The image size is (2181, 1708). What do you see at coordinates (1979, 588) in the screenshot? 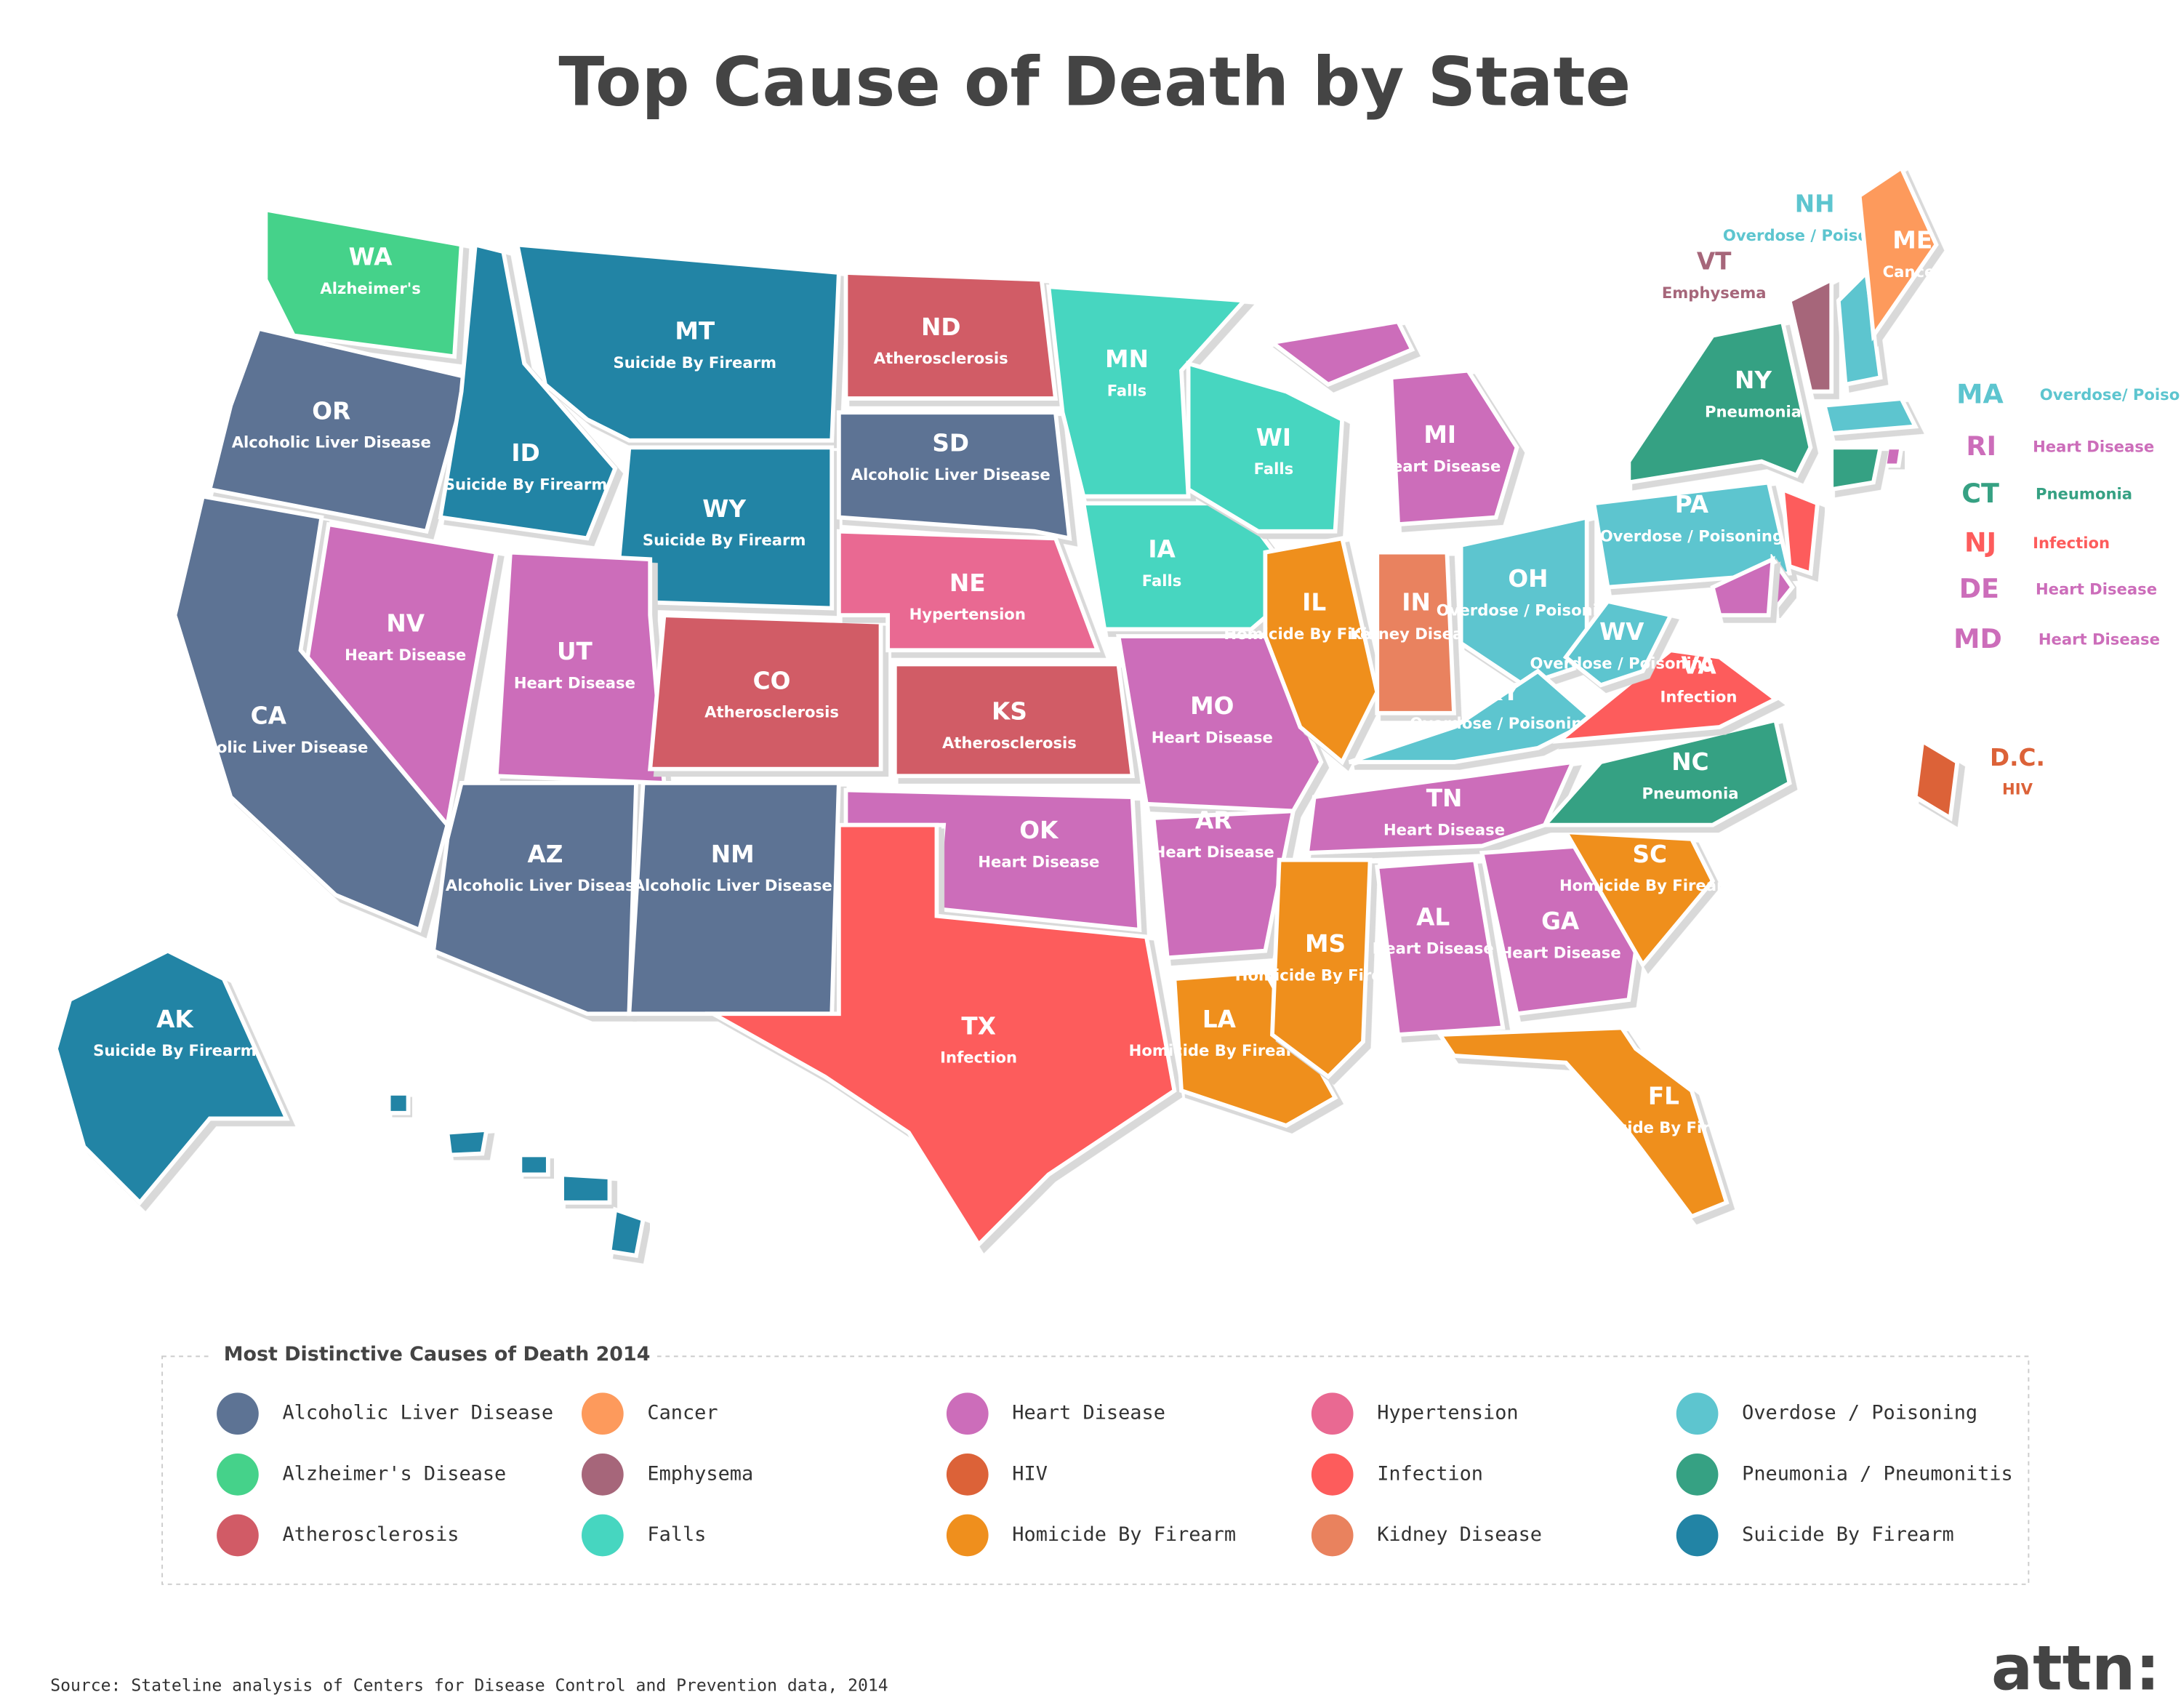
I see `state-abbr: DE` at bounding box center [1979, 588].